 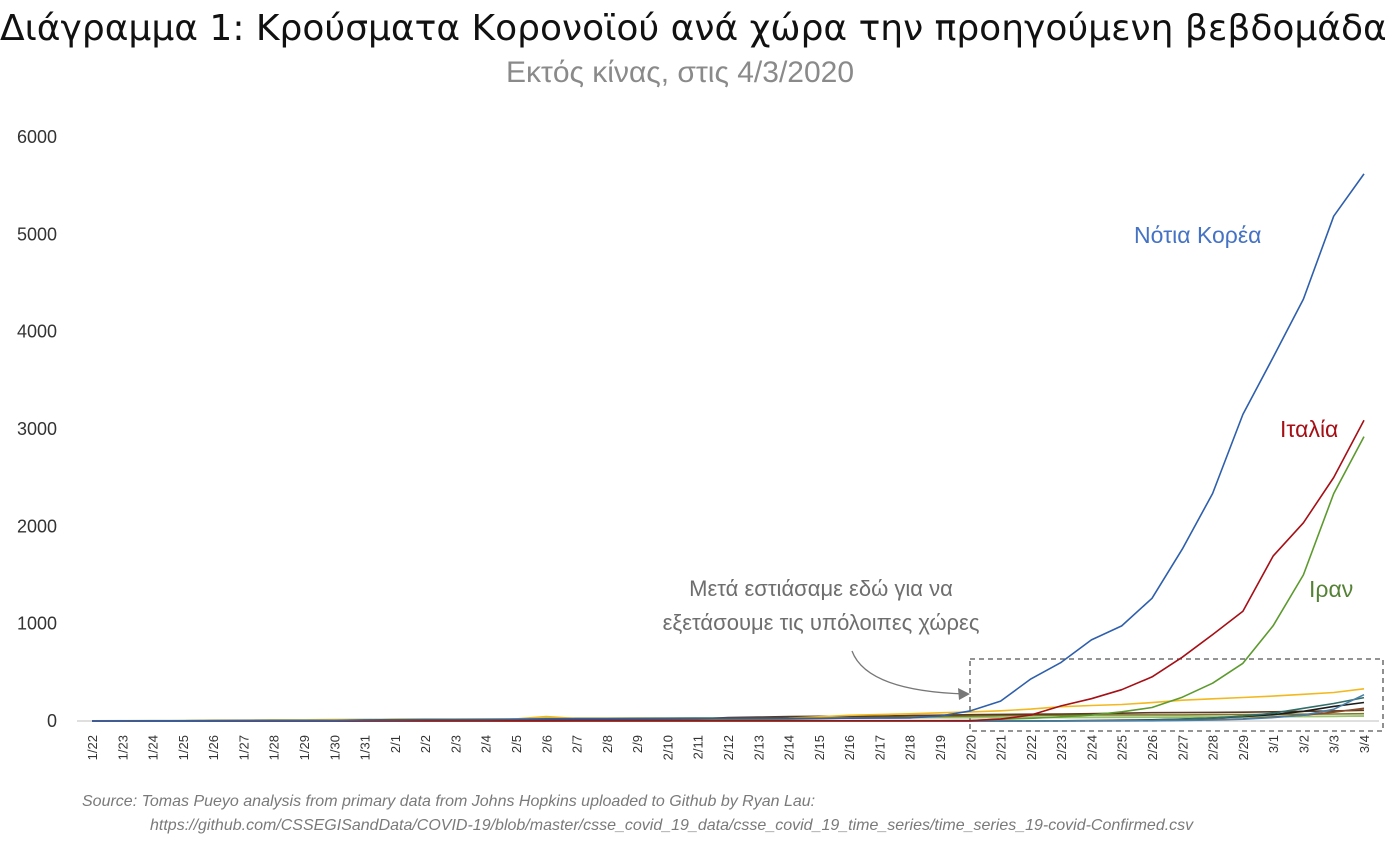 What do you see at coordinates (637, 744) in the screenshot?
I see `x-tick-label: 2/9` at bounding box center [637, 744].